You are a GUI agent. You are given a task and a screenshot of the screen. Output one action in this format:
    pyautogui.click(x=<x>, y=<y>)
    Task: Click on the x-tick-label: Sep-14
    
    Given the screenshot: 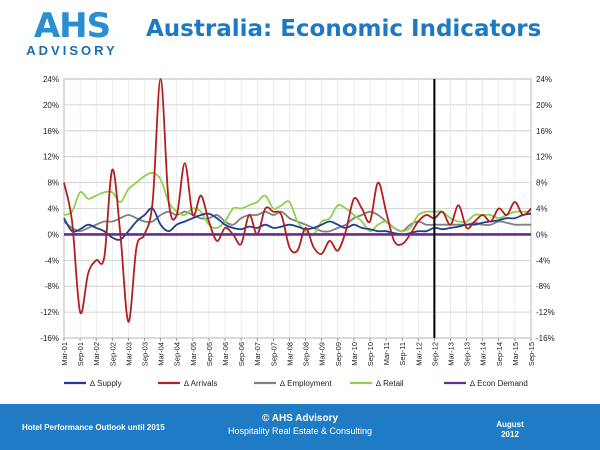 What is the action you would take?
    pyautogui.click(x=499, y=354)
    